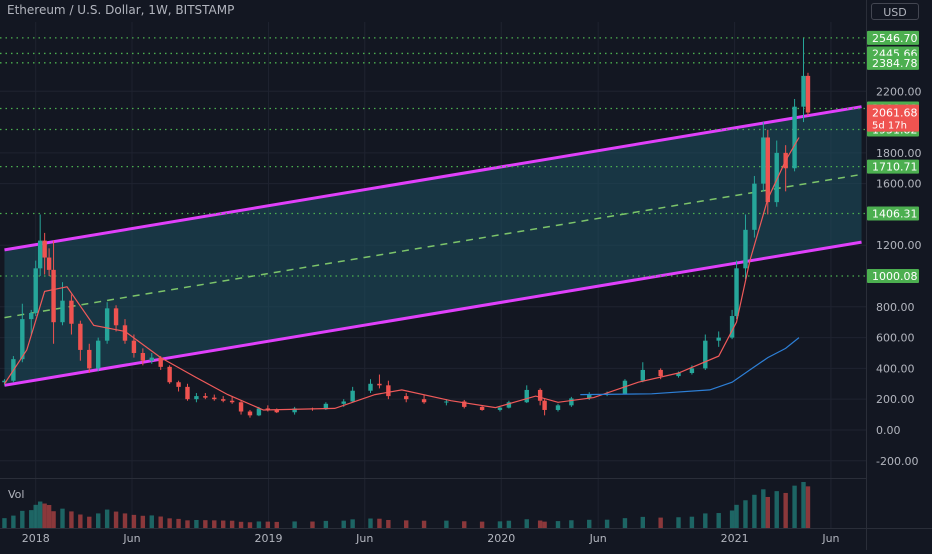 The height and width of the screenshot is (554, 932). What do you see at coordinates (690, 366) in the screenshot?
I see `moving-average-long` at bounding box center [690, 366].